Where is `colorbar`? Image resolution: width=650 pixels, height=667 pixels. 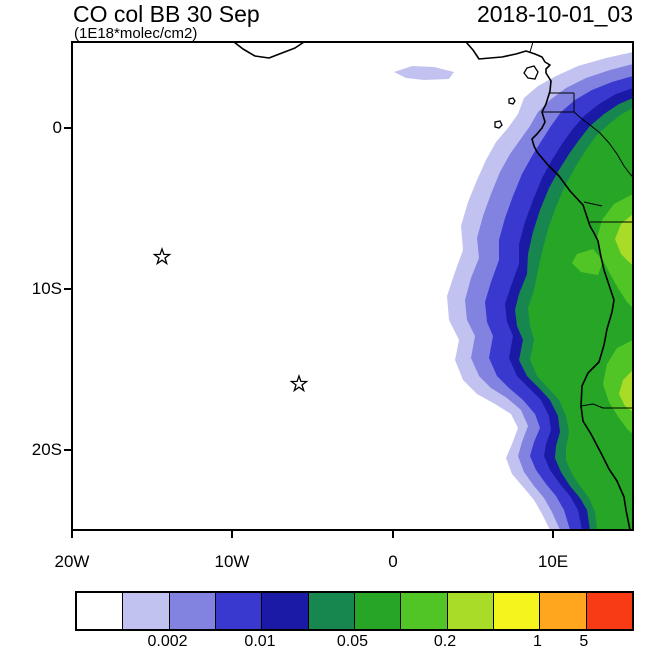
colorbar is located at coordinates (354, 611).